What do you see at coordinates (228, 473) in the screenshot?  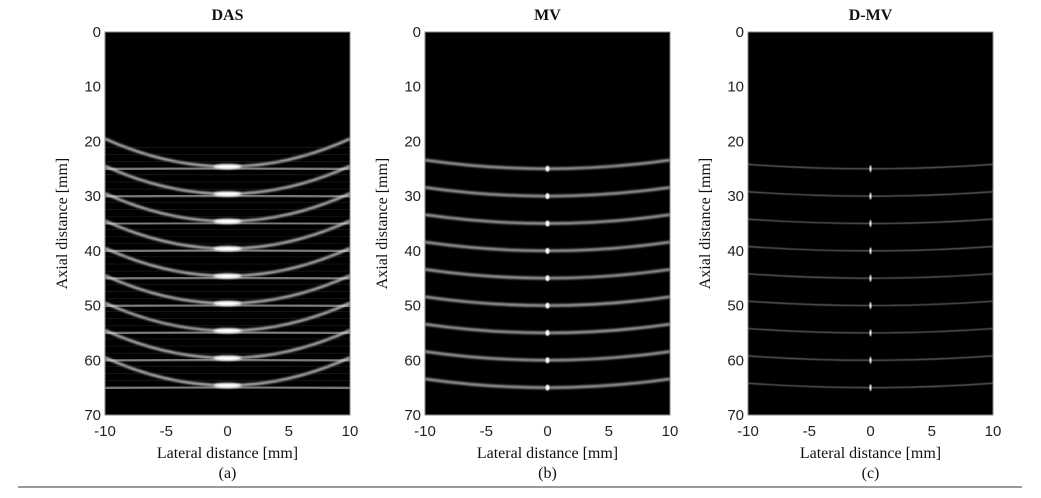 I see `panel-caption: (a)` at bounding box center [228, 473].